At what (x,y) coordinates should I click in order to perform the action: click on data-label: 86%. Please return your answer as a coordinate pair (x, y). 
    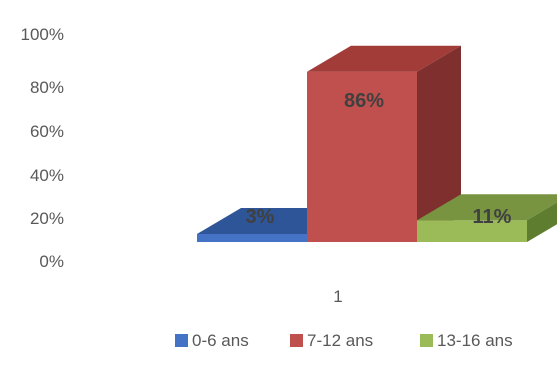
    Looking at the image, I should click on (364, 101).